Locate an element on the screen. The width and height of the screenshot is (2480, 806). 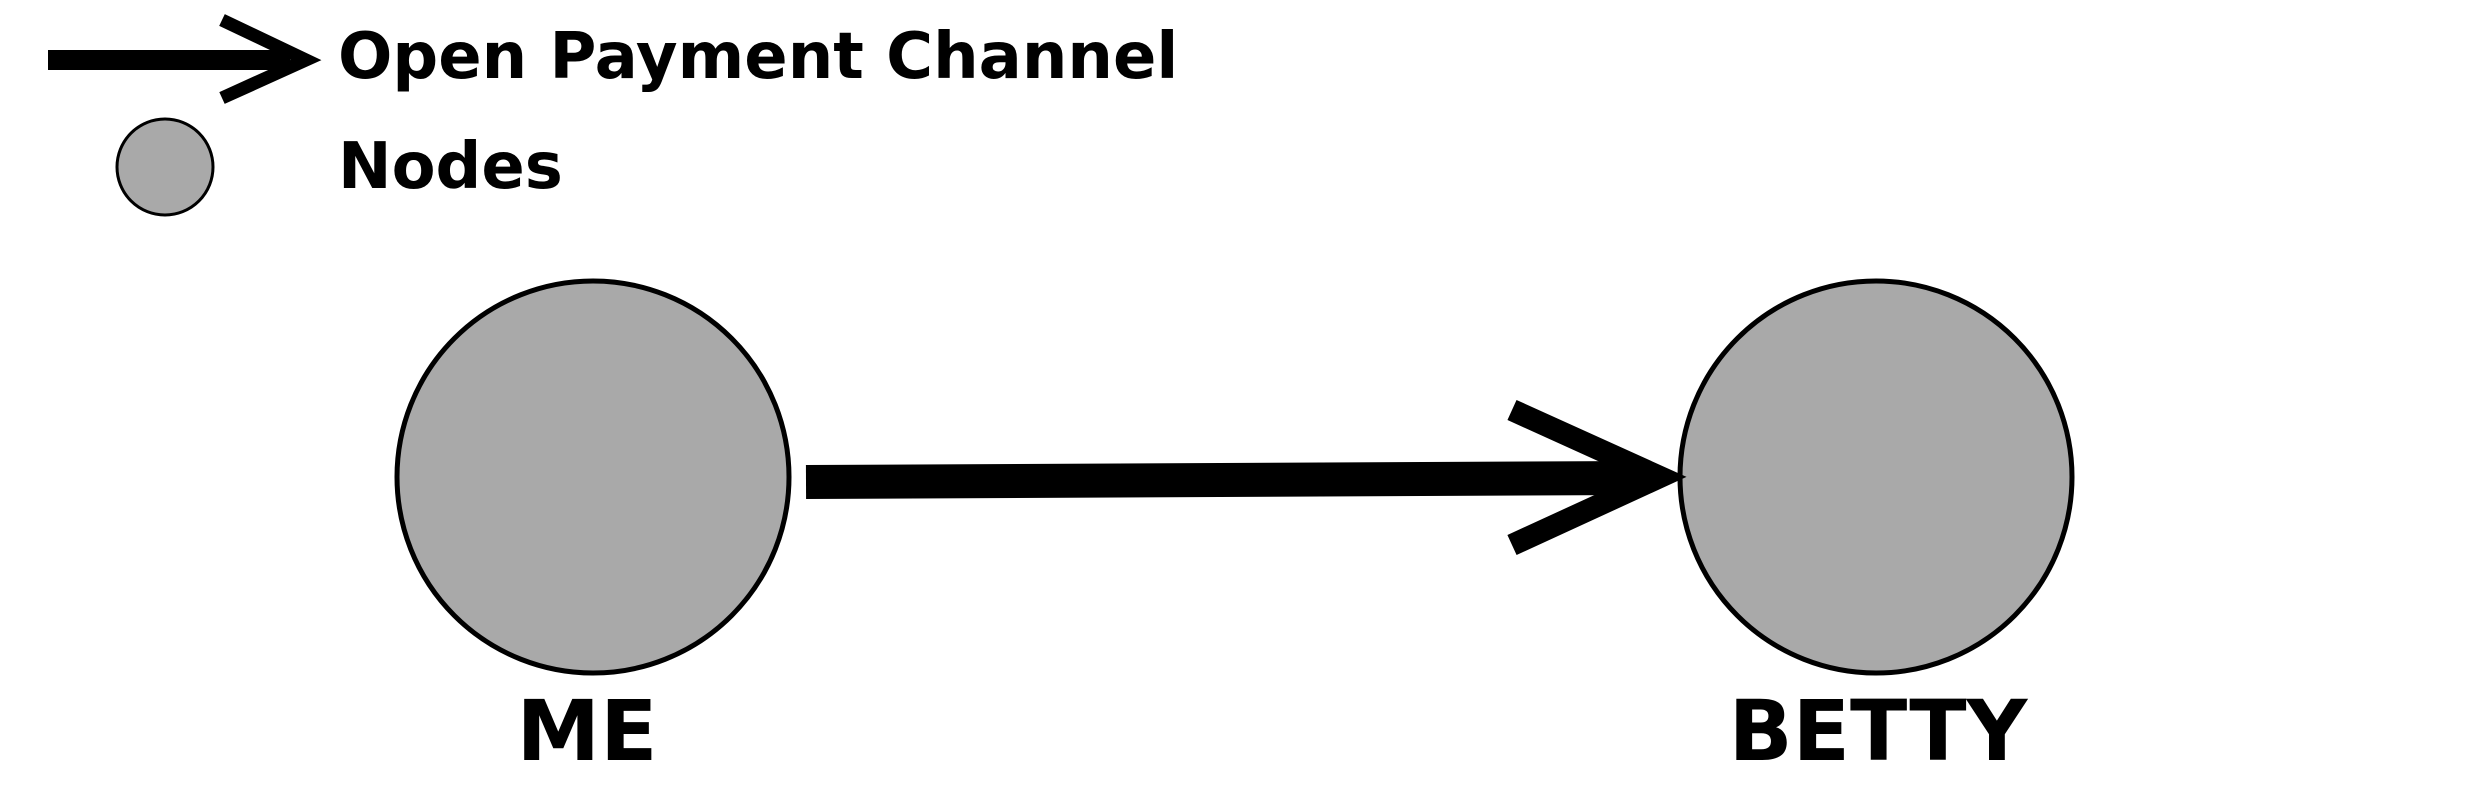
arrow-icon is located at coordinates (185, 59).